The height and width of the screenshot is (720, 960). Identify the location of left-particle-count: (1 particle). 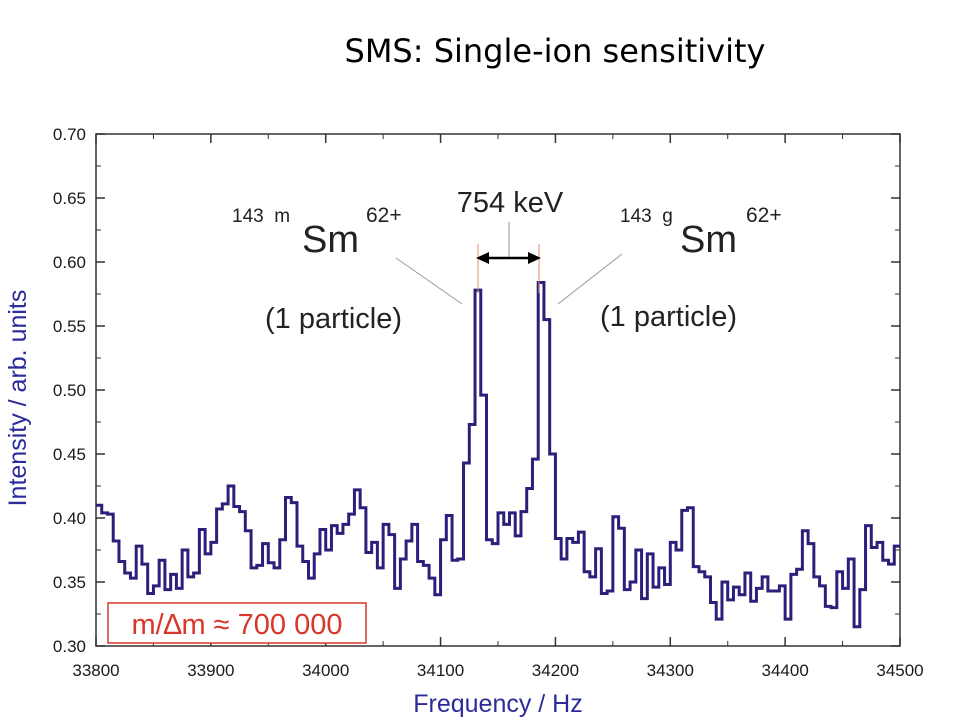
(333, 319).